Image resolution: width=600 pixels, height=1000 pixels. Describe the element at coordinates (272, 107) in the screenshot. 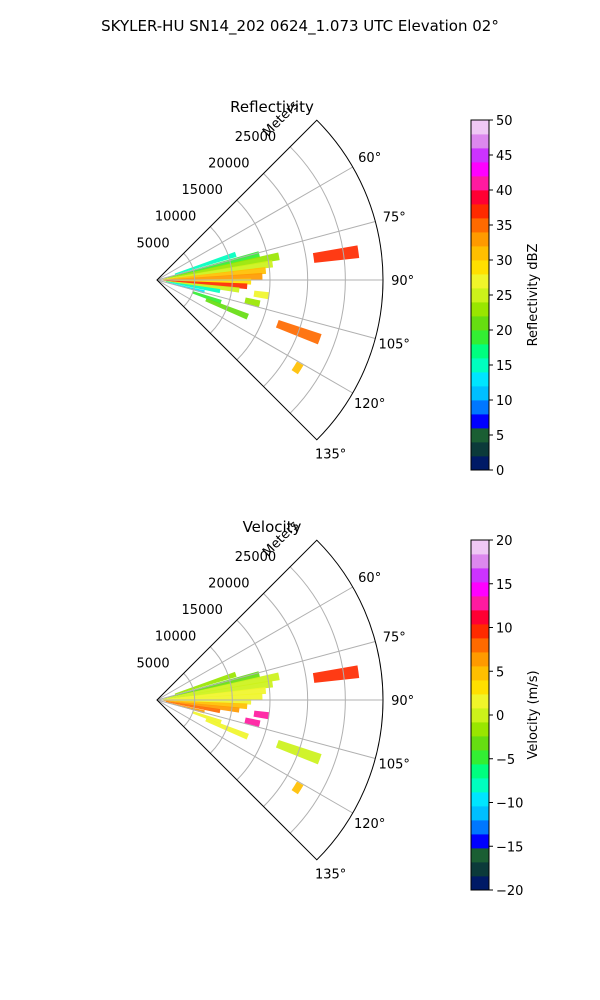

I see `reflectivity-title: Reflectivity` at that location.